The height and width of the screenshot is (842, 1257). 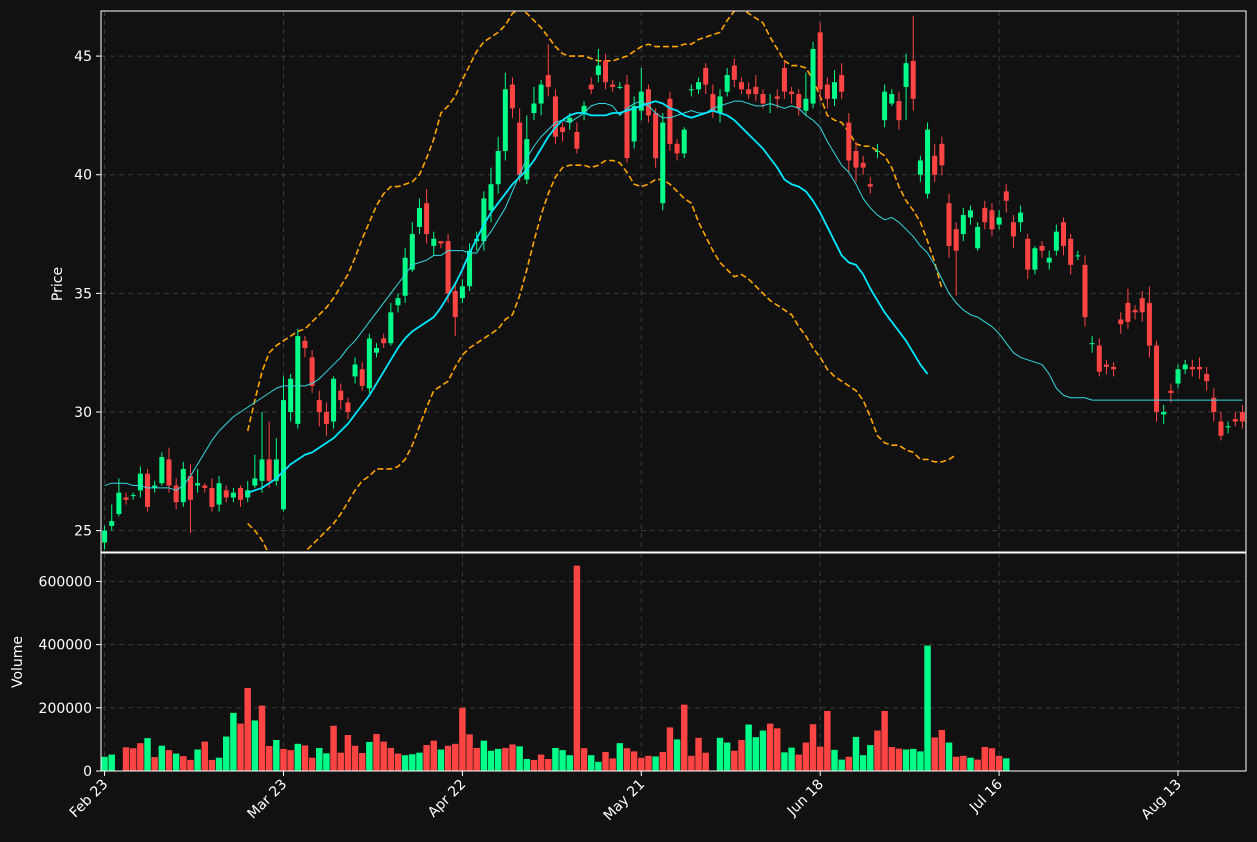 I want to click on price-tick-label: 45, so click(x=83, y=57).